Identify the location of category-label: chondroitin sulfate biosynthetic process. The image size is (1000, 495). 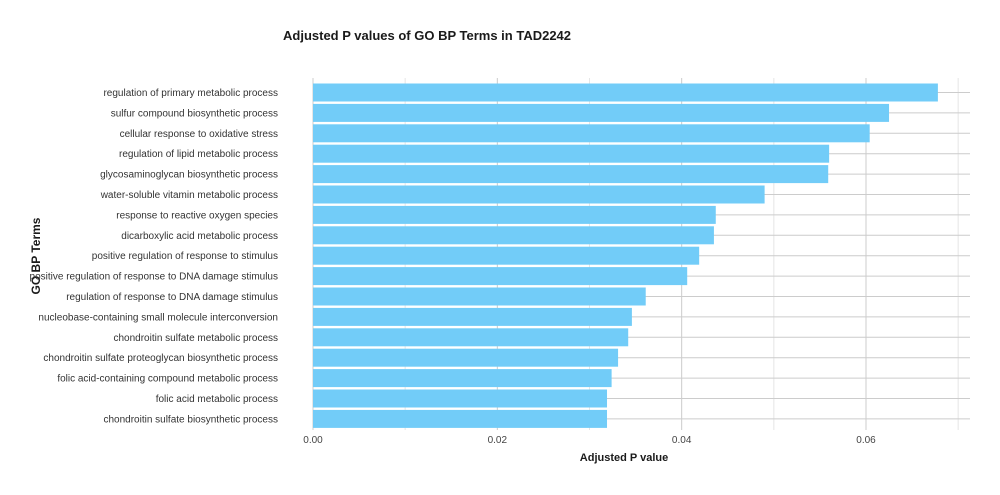
(190, 419).